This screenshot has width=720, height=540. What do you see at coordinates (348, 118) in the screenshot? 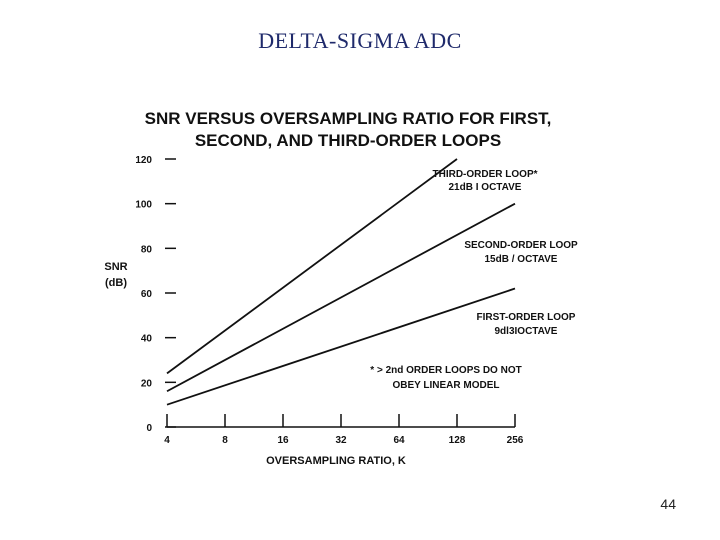
I see `chart-title-line-1: SNR VERSUS OVERSAMPLING RATIO FOR FIRST,` at bounding box center [348, 118].